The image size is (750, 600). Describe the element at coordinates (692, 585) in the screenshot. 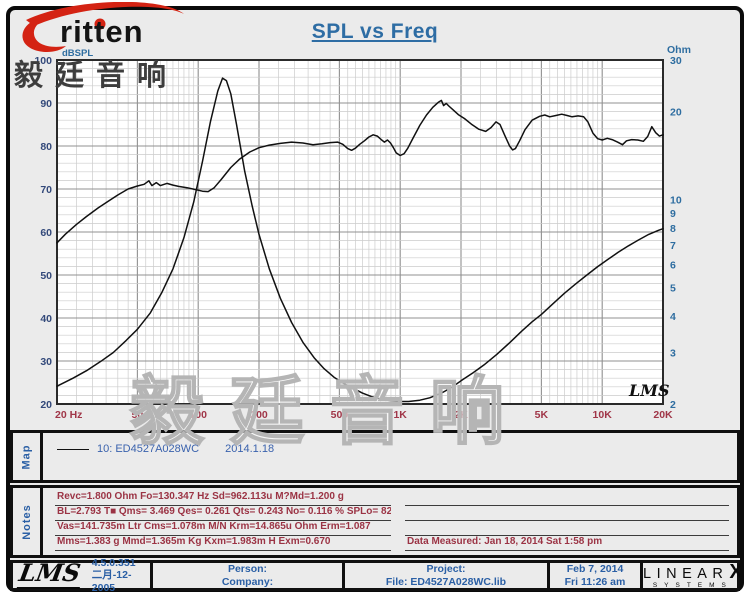

I see `linearx-systems: SYSTEMS` at that location.